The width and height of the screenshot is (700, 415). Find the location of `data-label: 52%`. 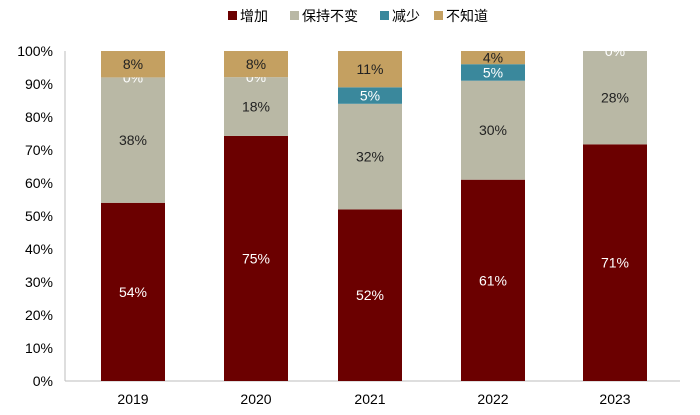

data-label: 52% is located at coordinates (370, 295).